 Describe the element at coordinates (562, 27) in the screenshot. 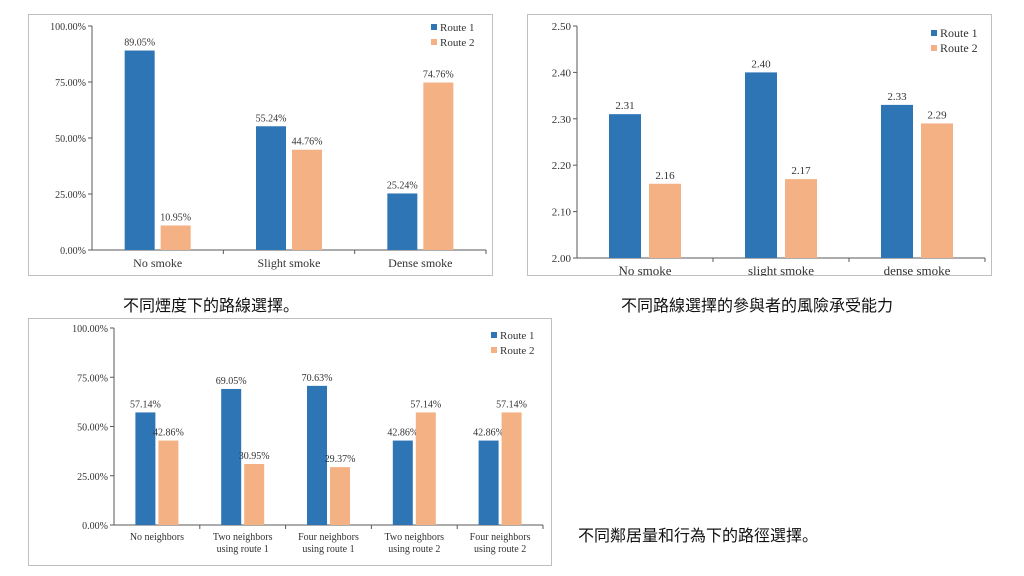

I see `y-tick-label: 2.50` at that location.